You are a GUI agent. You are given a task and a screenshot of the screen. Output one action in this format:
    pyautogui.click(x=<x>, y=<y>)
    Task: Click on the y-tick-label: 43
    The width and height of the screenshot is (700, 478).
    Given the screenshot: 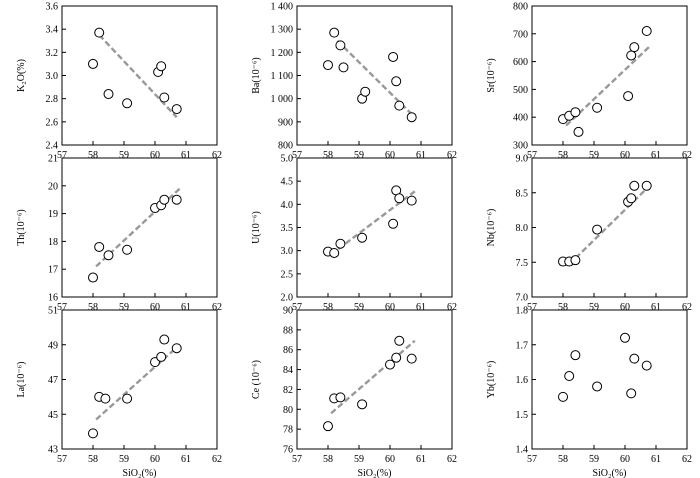 What is the action you would take?
    pyautogui.click(x=53, y=450)
    